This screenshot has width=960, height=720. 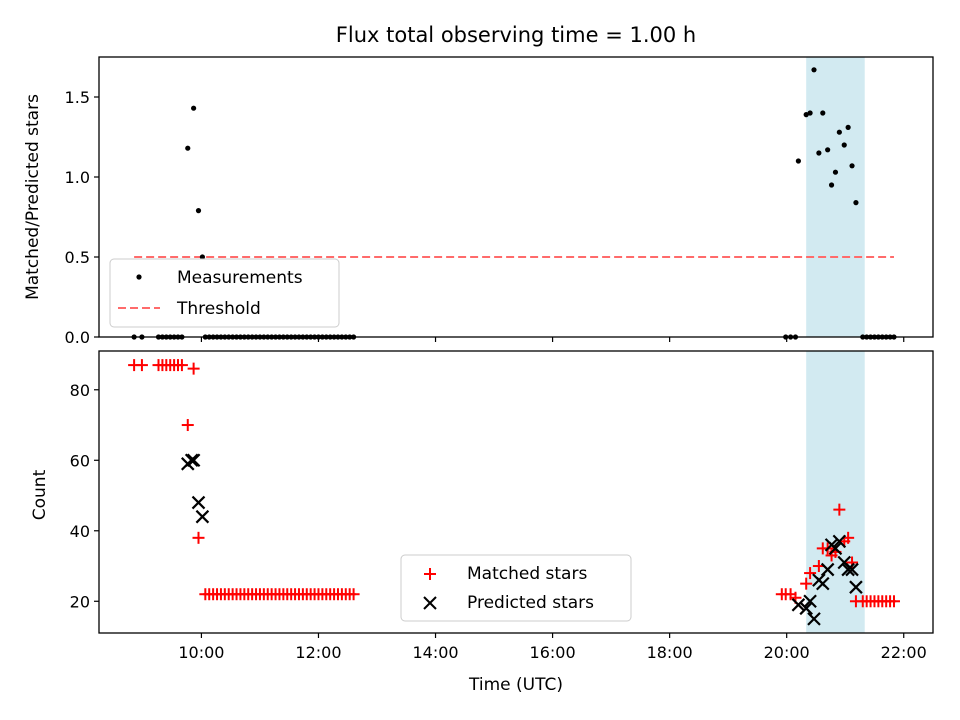 What do you see at coordinates (240, 278) in the screenshot?
I see `legend-label-measurements: Measurements` at bounding box center [240, 278].